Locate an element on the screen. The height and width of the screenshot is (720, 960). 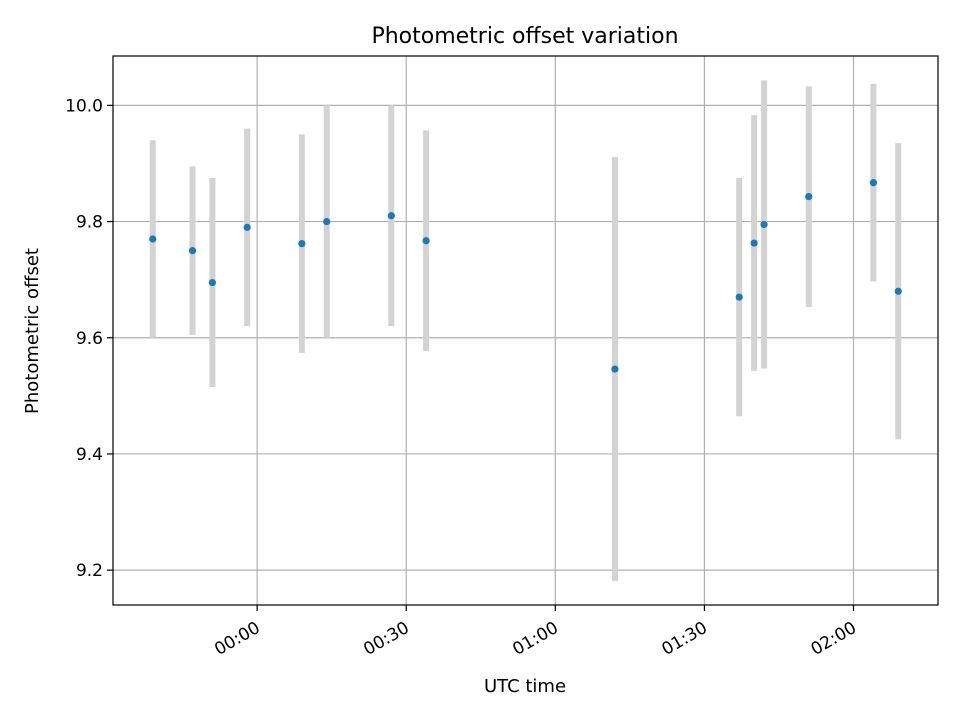
y-tick-label: 10.0 is located at coordinates (84, 106).